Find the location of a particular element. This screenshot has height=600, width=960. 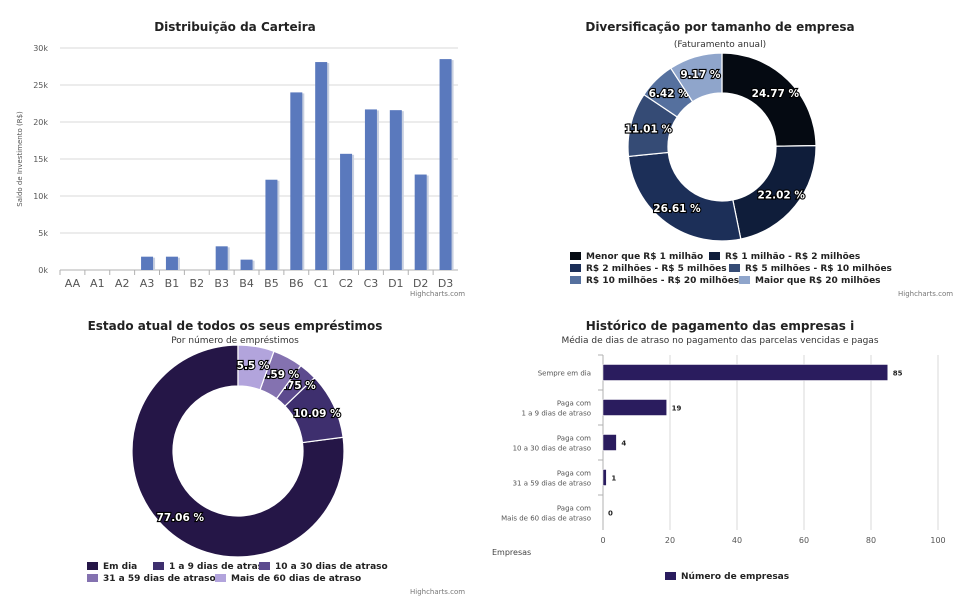

legend-label: Mais de 60 dias de atraso is located at coordinates (296, 579).